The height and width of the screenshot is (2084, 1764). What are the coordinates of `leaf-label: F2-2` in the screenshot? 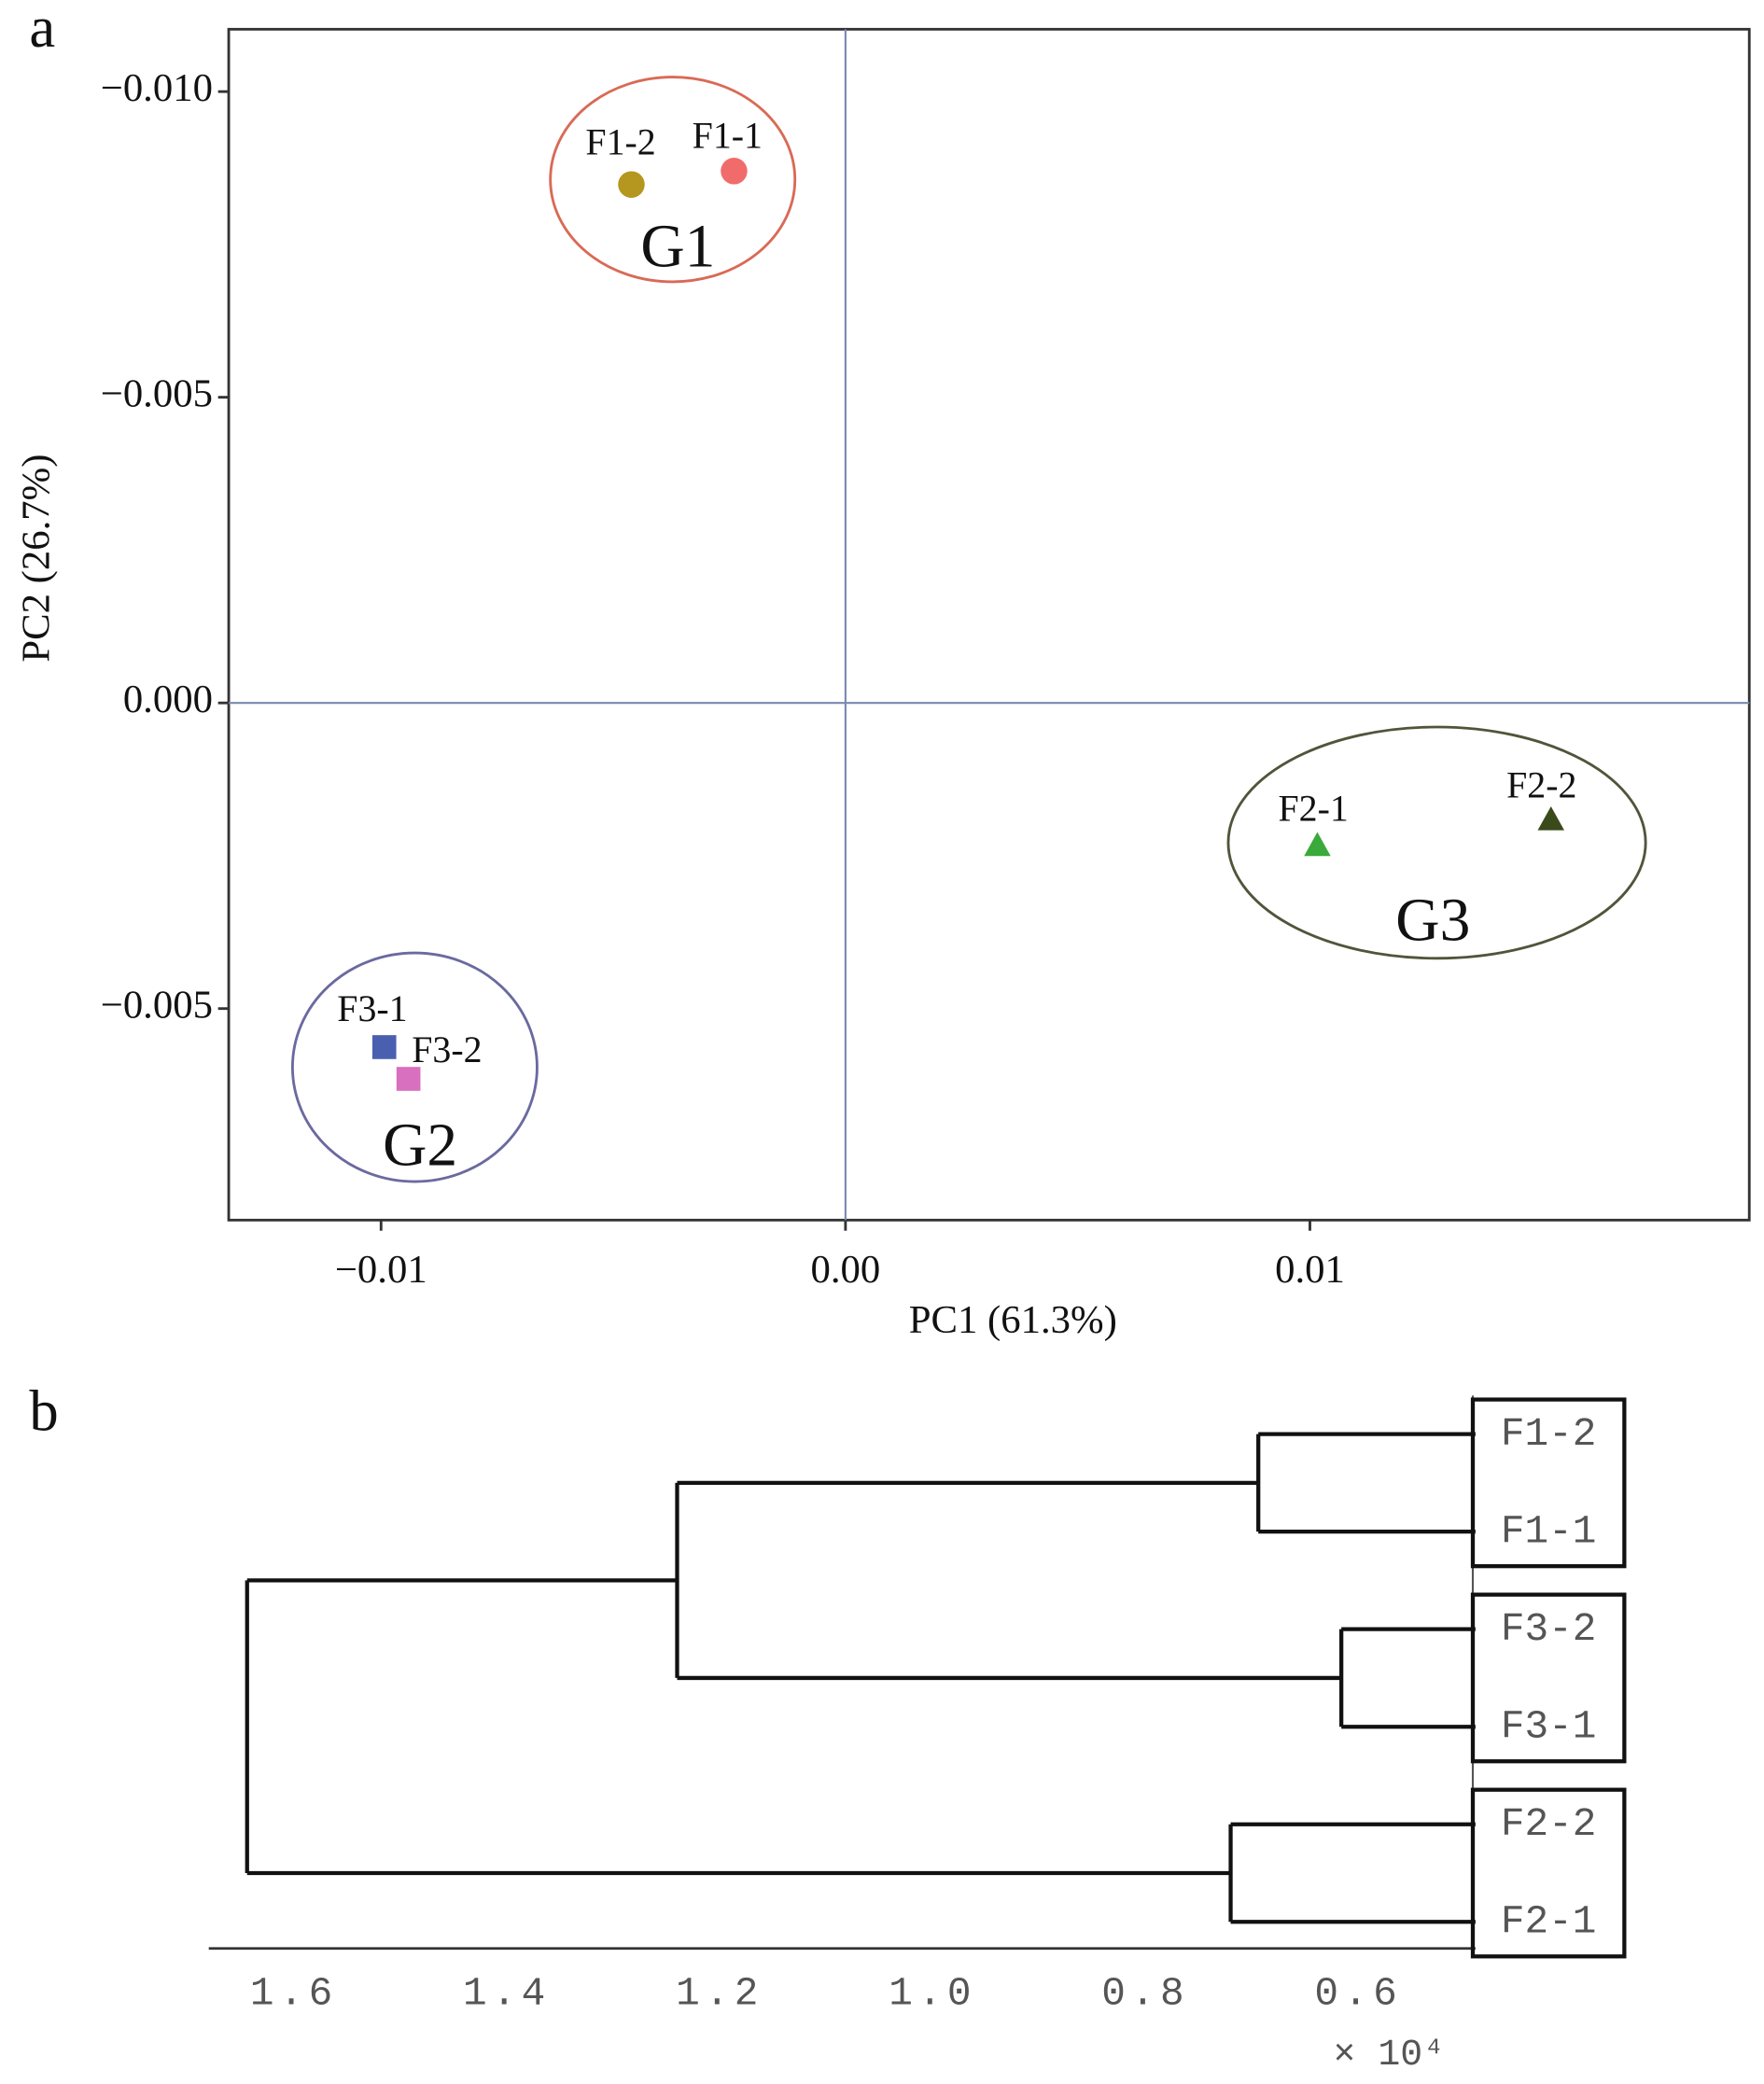 It's located at (1549, 1824).